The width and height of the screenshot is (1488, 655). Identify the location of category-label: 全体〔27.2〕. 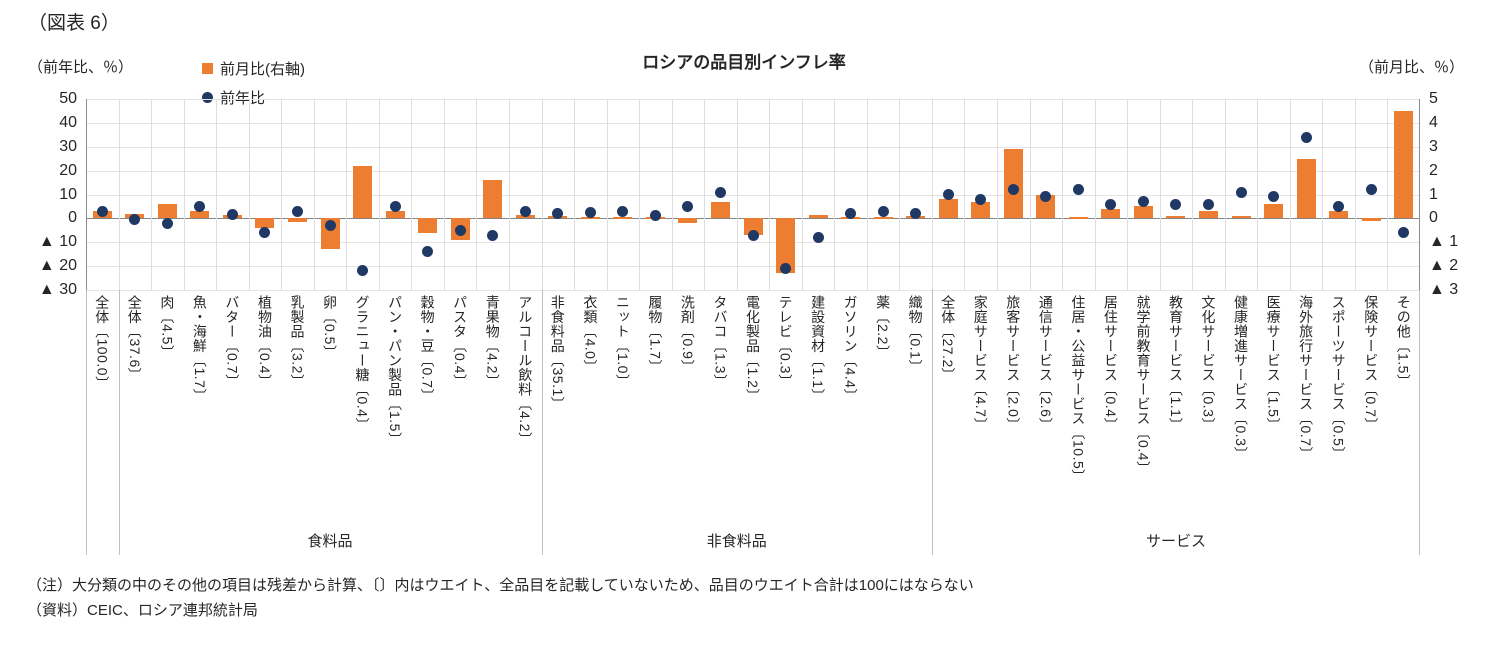
(948, 339).